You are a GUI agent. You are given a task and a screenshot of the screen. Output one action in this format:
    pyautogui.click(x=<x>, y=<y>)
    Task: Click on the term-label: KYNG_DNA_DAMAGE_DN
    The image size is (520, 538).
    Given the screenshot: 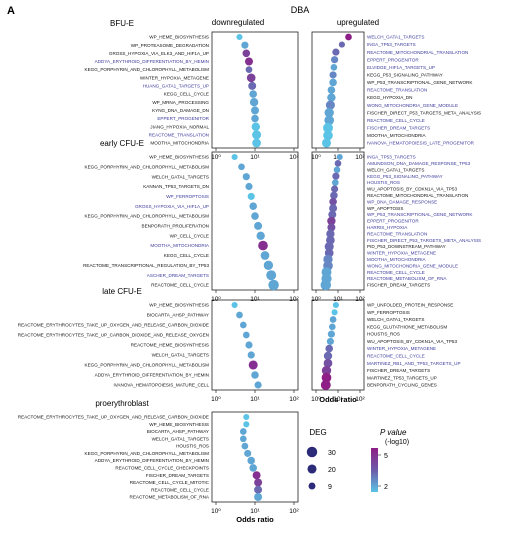 What is the action you would take?
    pyautogui.click(x=180, y=110)
    